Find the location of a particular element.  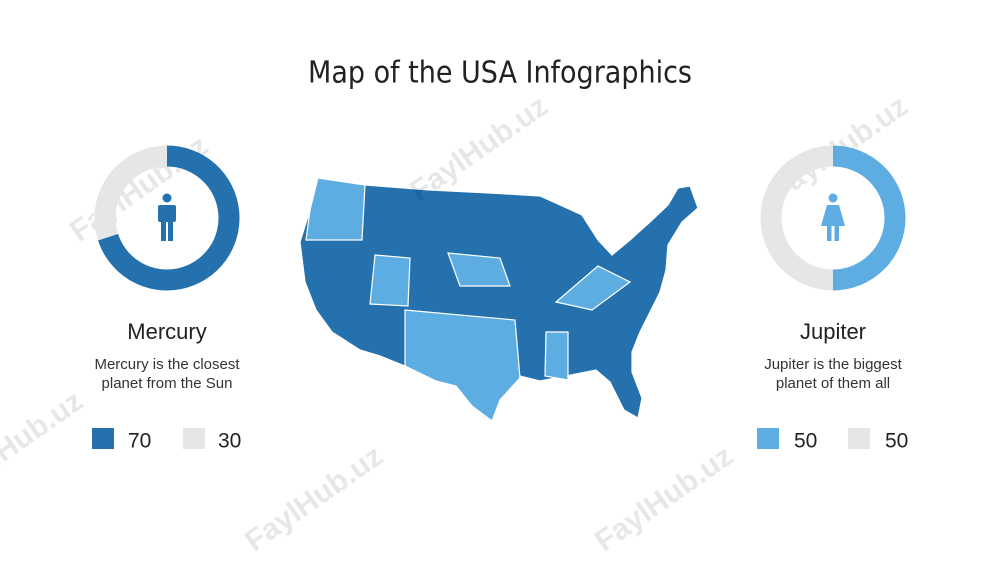

panel-description: planet from the Sun is located at coordinates (167, 383).